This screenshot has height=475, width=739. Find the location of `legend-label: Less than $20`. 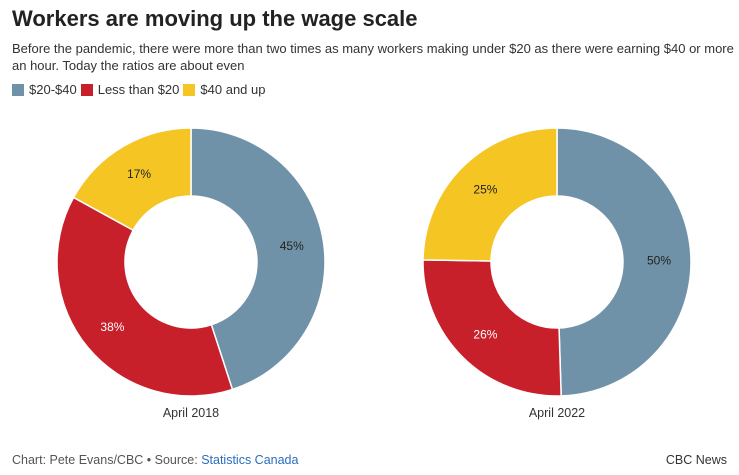

legend-label: Less than $20 is located at coordinates (138, 89).